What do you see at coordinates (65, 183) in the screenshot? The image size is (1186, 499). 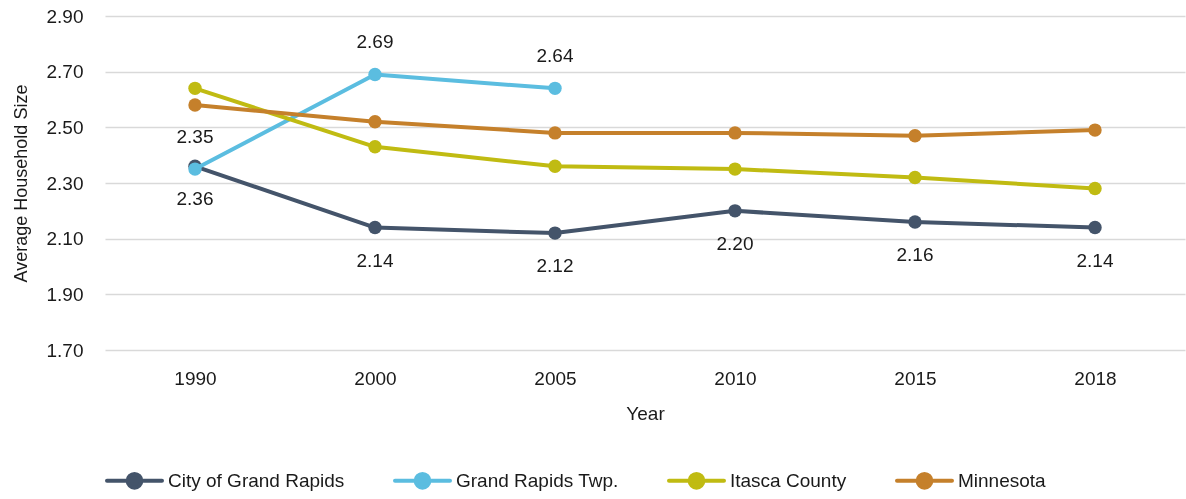 I see `y-tick-label: 2.30` at bounding box center [65, 183].